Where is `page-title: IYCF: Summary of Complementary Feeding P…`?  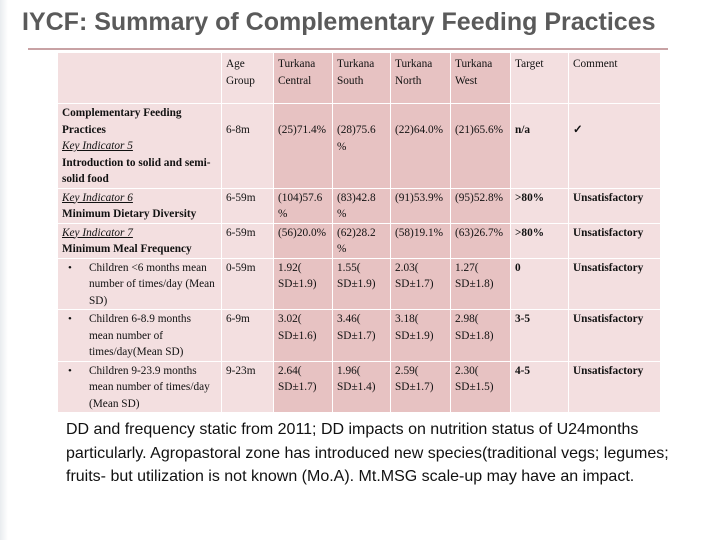 page-title: IYCF: Summary of Complementary Feeding P… is located at coordinates (339, 22).